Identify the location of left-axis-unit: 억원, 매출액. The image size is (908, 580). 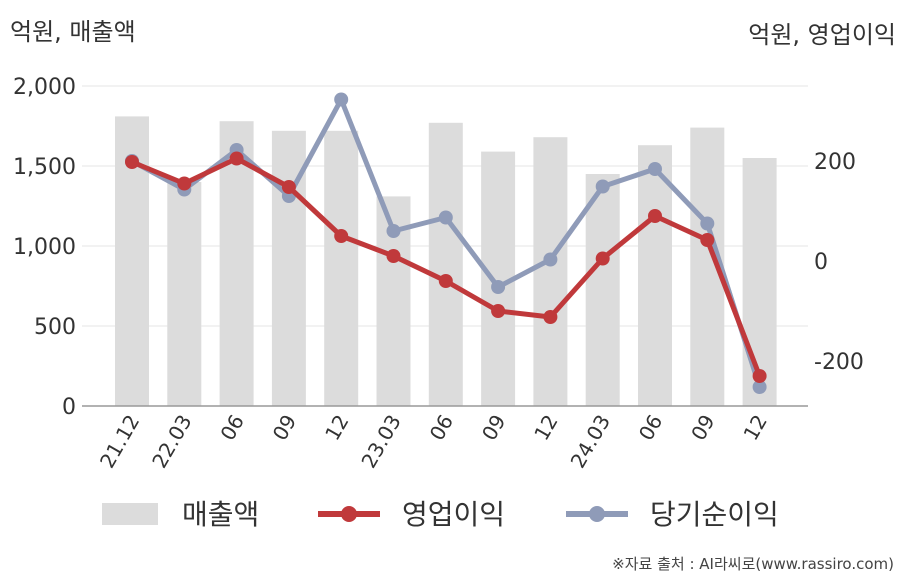
(73, 32).